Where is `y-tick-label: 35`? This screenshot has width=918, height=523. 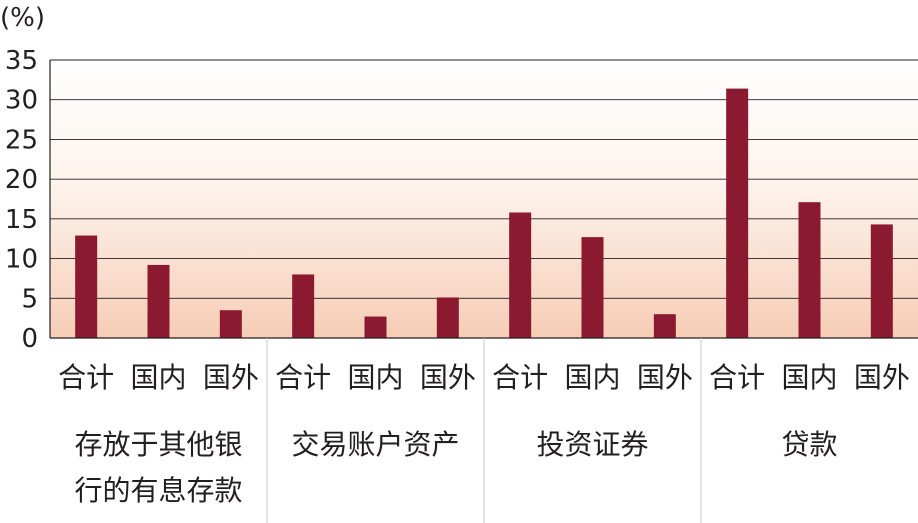
y-tick-label: 35 is located at coordinates (21, 61).